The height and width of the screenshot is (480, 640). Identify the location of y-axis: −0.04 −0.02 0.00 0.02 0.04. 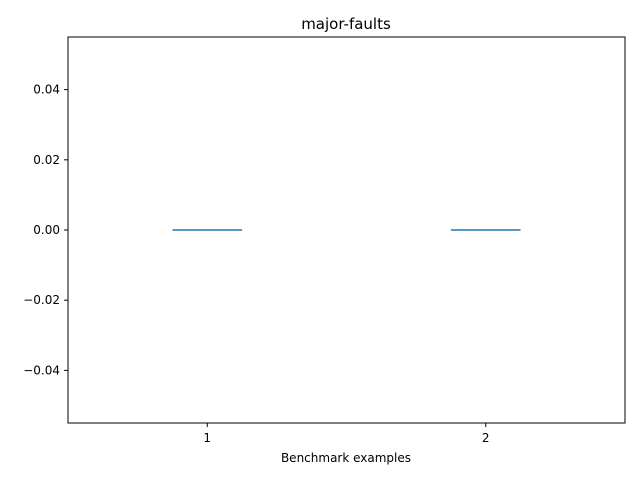
(45, 230).